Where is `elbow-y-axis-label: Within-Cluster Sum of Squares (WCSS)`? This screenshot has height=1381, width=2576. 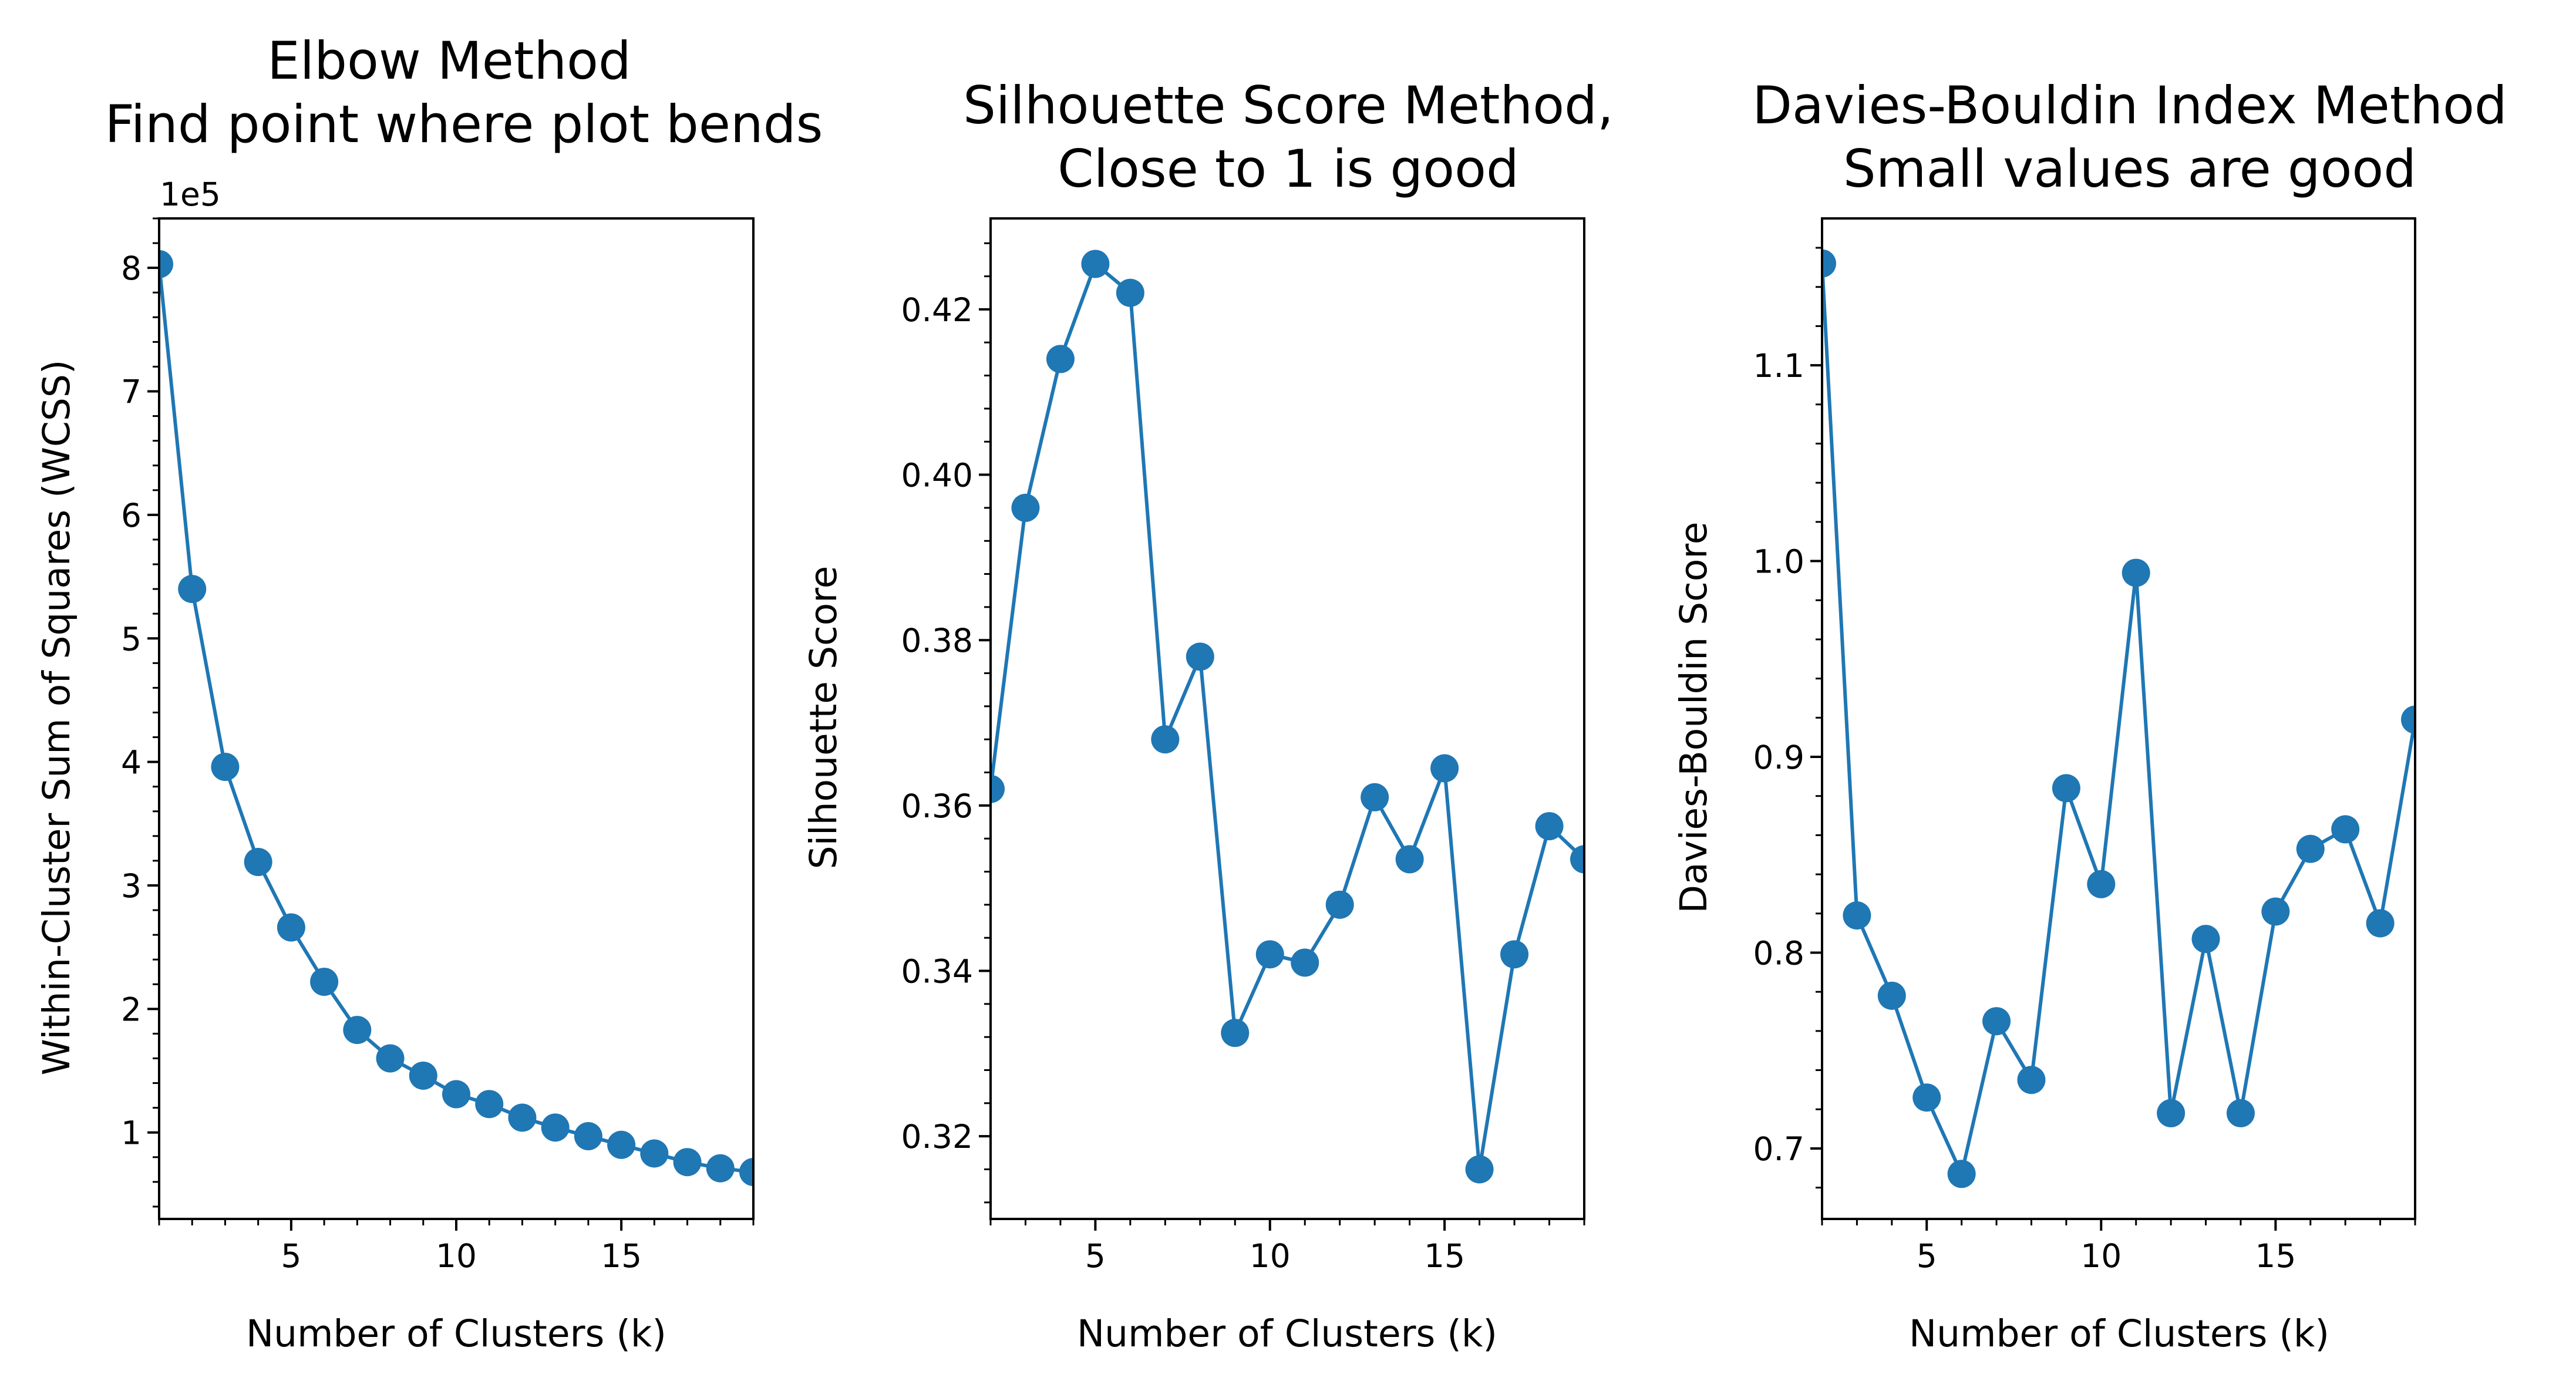
elbow-y-axis-label: Within-Cluster Sum of Squares (WCSS) is located at coordinates (56, 718).